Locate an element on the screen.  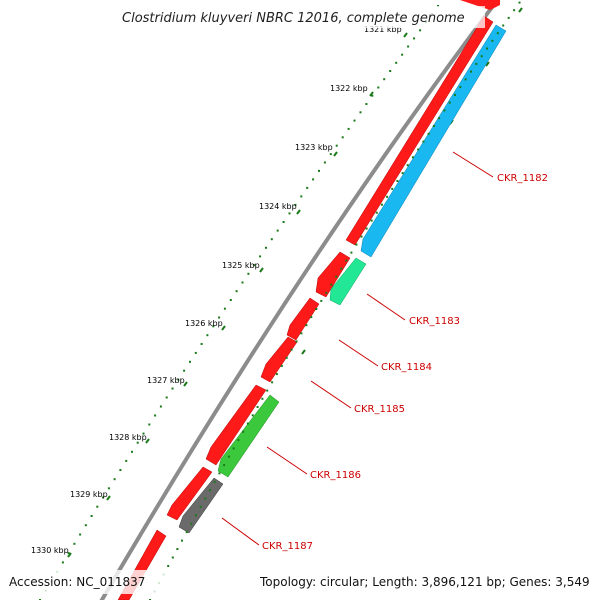
scale-label-1326: 1326 kbp is located at coordinates (204, 323).